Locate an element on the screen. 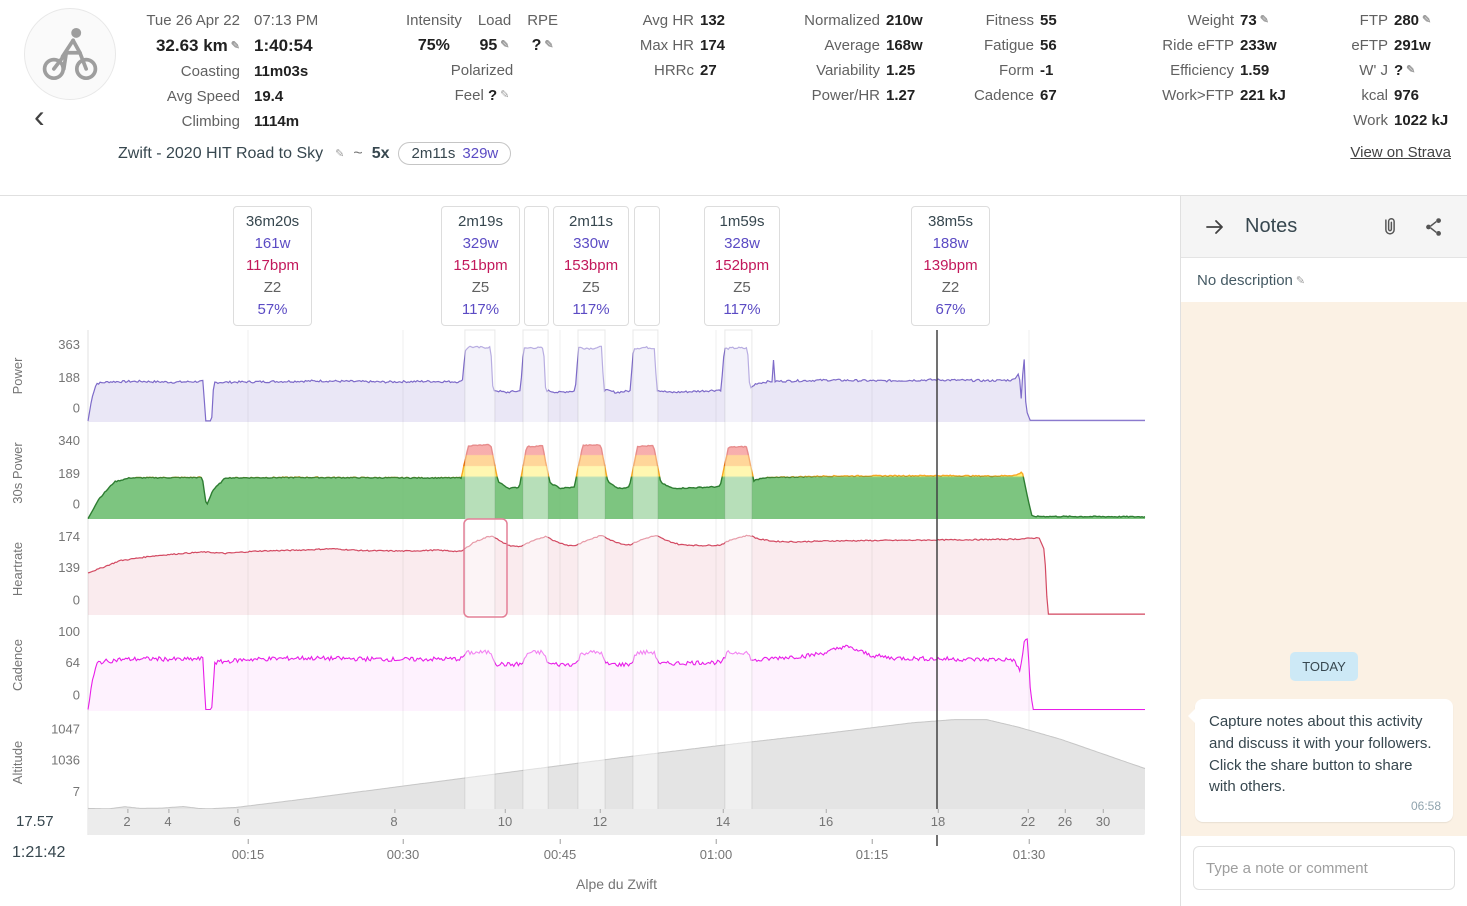 The width and height of the screenshot is (1467, 906). interval-label-box: 36m20s 161w 117bpm Z2 57% is located at coordinates (272, 266).